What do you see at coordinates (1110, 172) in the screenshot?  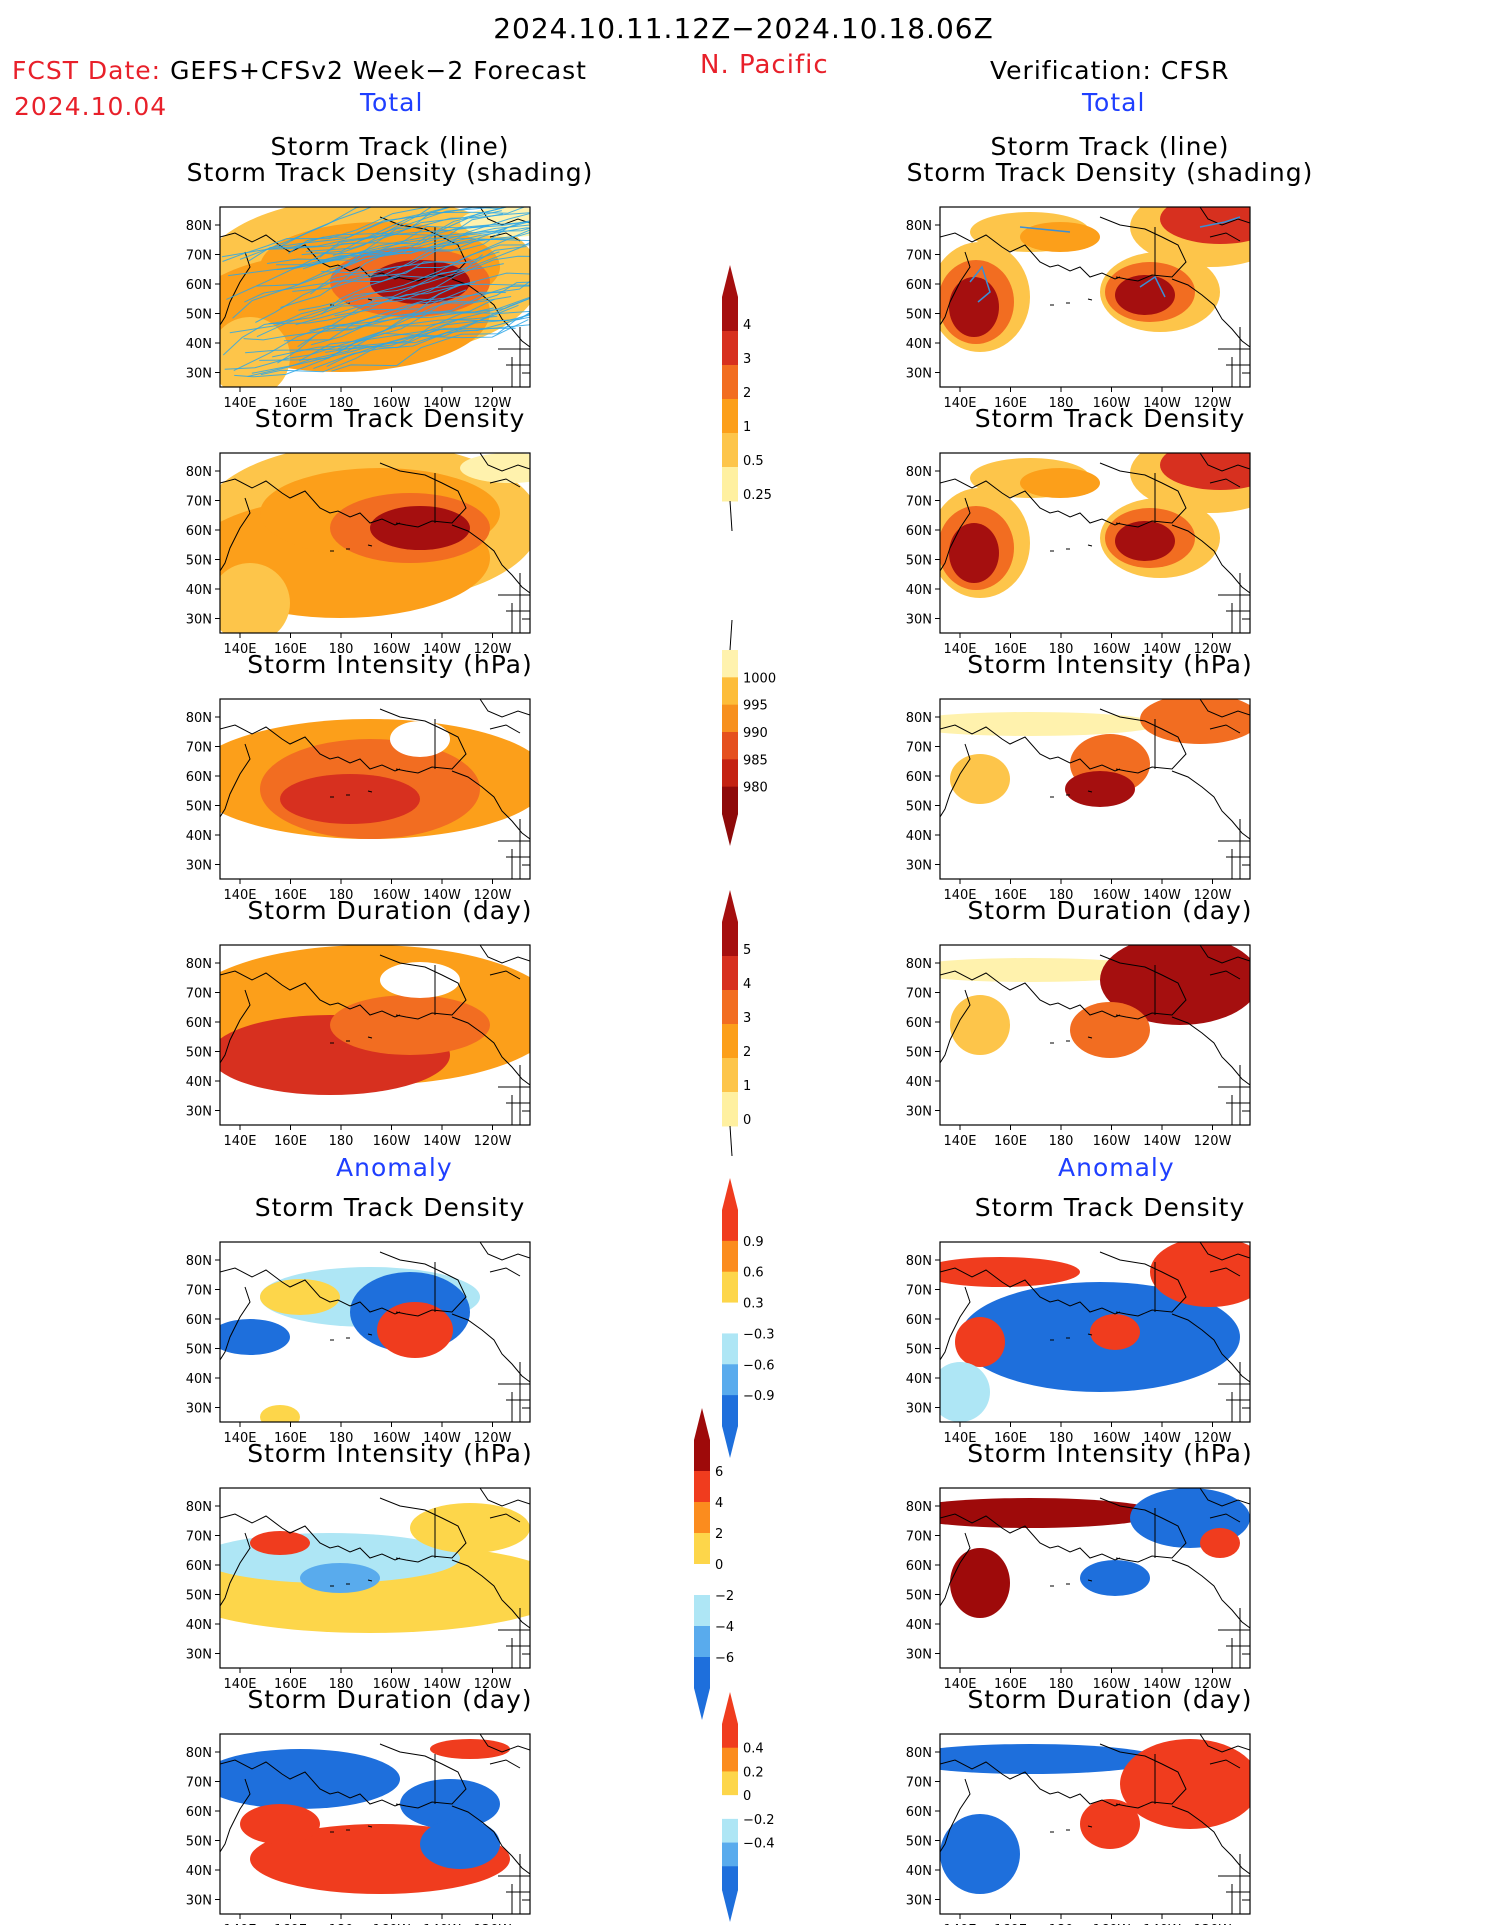 I see `right-track-title-2: Storm Track Density (shading)` at bounding box center [1110, 172].